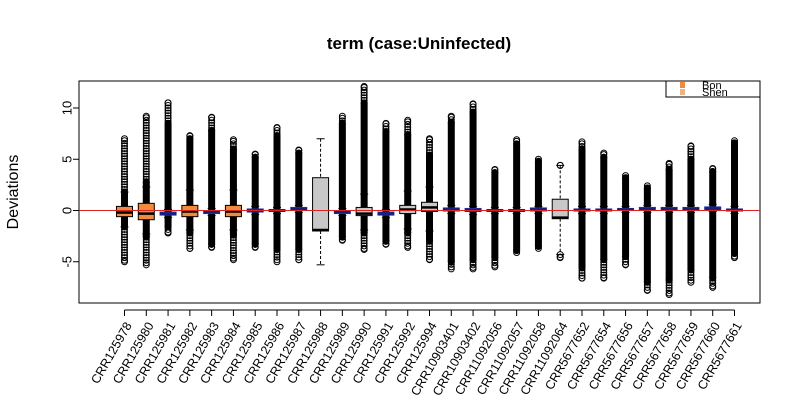 This screenshot has width=800, height=400. Describe the element at coordinates (67, 108) in the screenshot. I see `y-tick-label: 10` at that location.